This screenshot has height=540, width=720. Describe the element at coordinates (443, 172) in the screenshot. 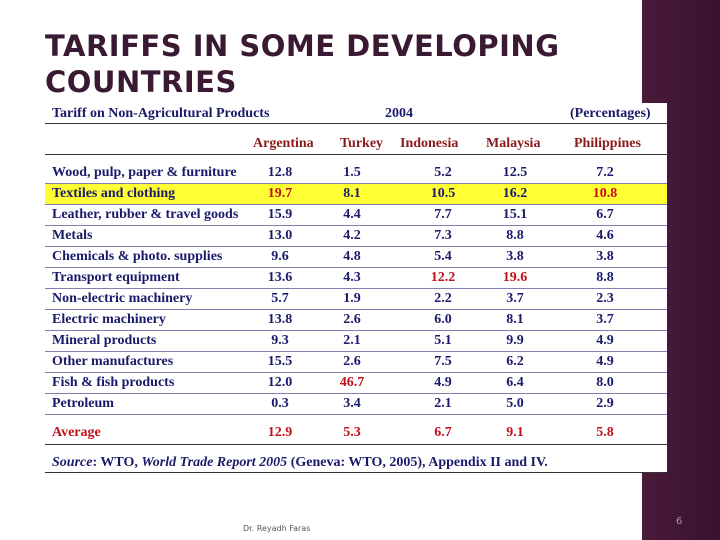

I see `cell-indonesia: 5.2` at that location.